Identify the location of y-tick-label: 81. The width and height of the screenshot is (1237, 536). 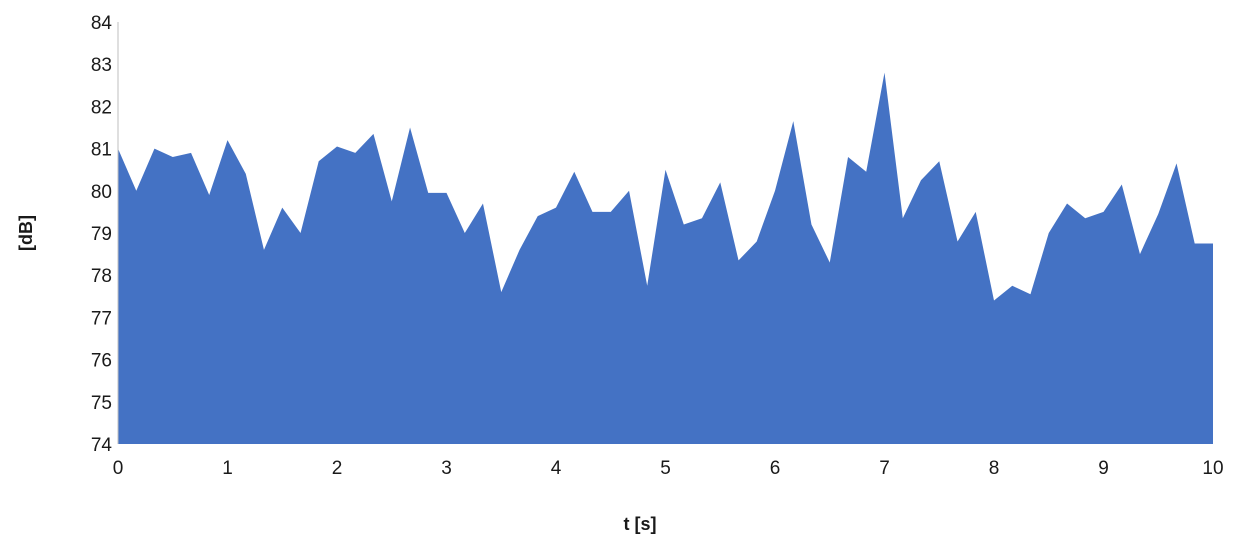
(101, 150).